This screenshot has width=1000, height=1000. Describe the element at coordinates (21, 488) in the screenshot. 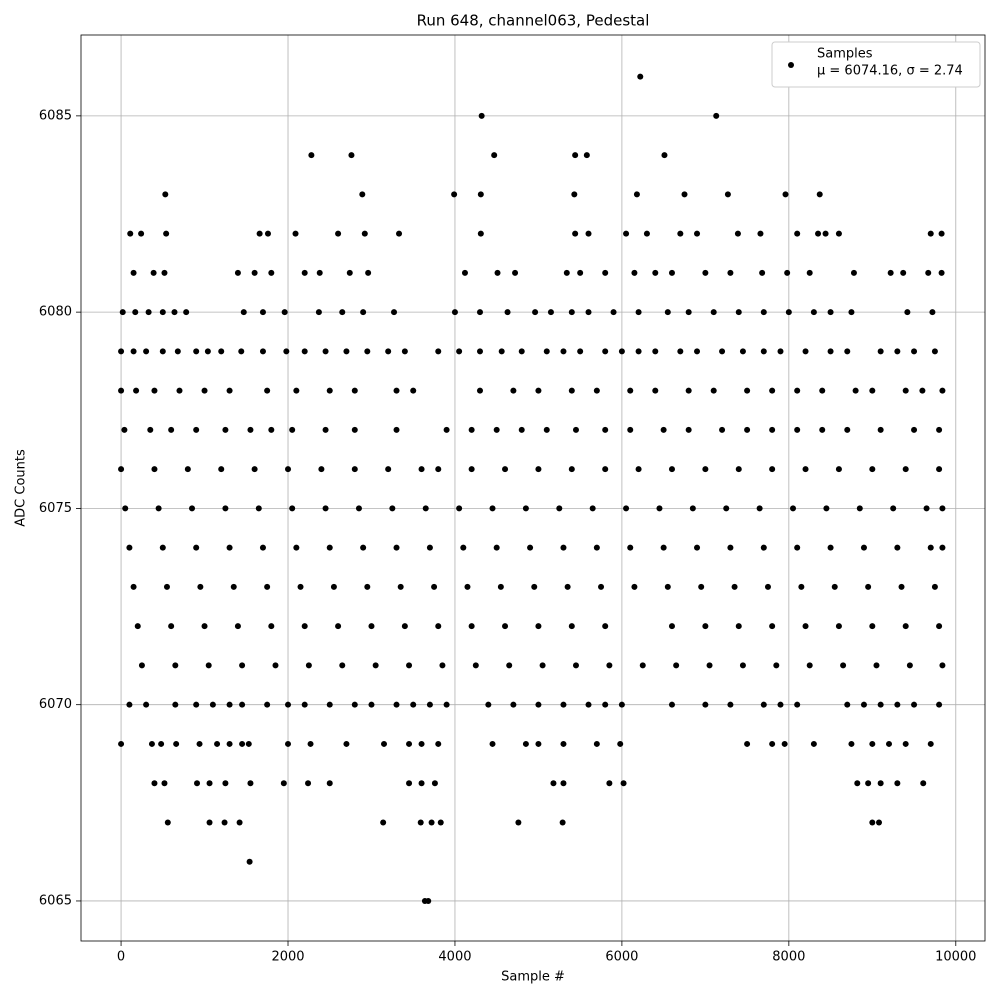

I see `y-axis-label: ADC Counts` at that location.